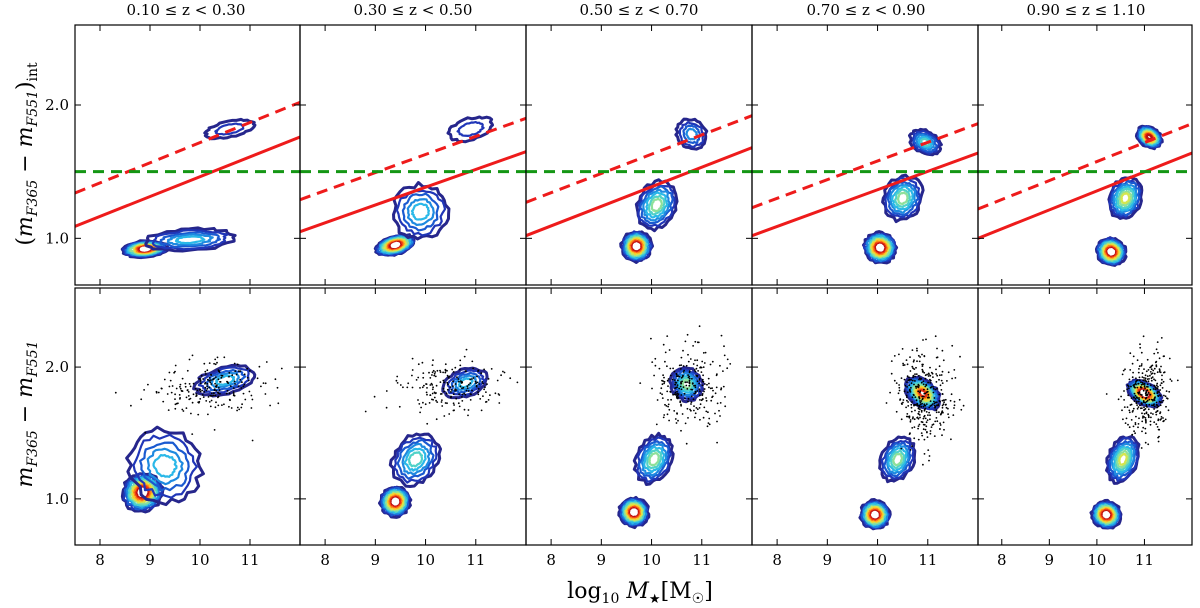 The width and height of the screenshot is (1200, 608). I want to click on column-title-2: 0.30 ≤ z < 0.50, so click(413, 10).